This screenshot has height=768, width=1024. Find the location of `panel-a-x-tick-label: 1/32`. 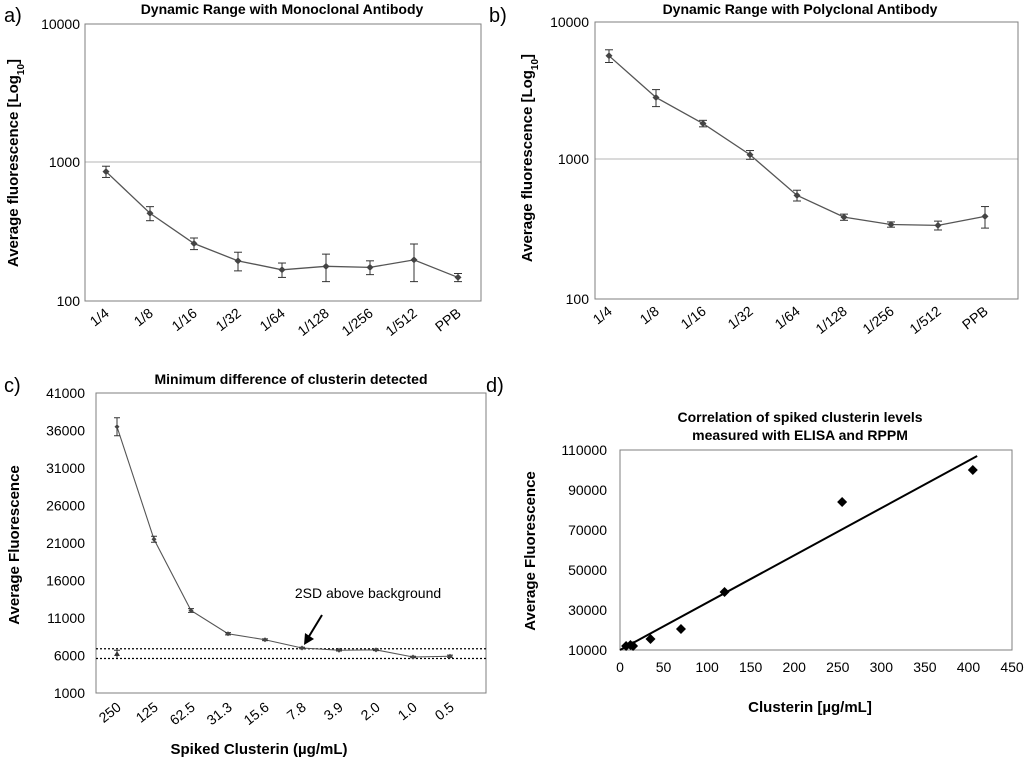

panel-a-x-tick-label: 1/32 is located at coordinates (228, 320).